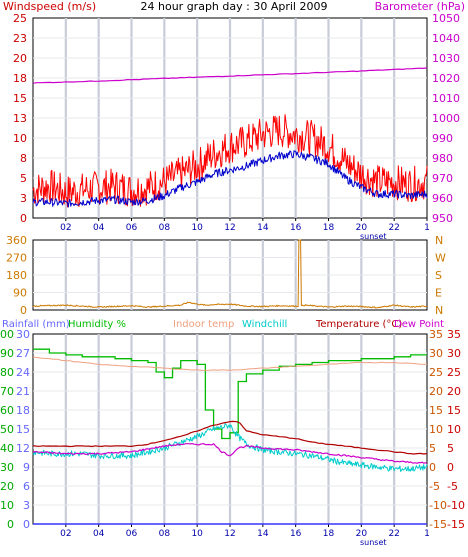 Image resolution: width=468 pixels, height=557 pixels. I want to click on windspeed-tick-label: 5, so click(23, 178).